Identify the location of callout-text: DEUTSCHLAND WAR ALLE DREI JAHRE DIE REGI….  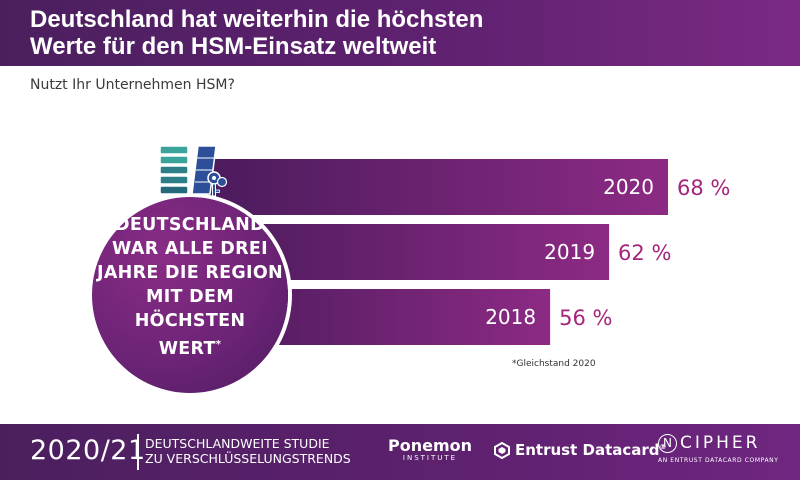
(190, 287).